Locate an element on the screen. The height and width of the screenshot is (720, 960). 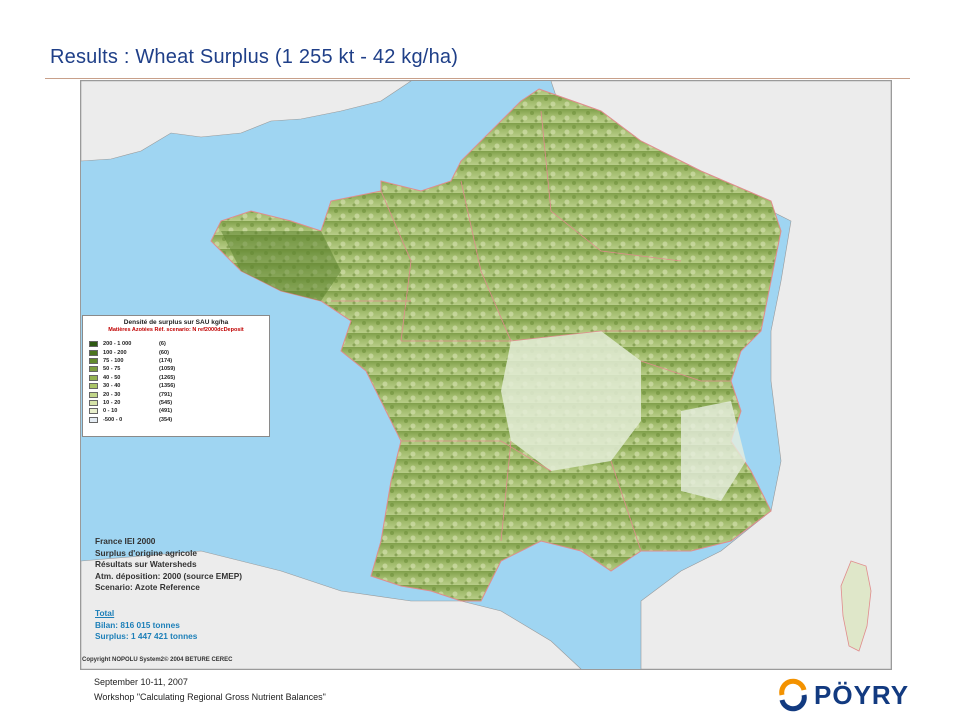
legend-row: 30 - 40 (1356) is located at coordinates (132, 386).